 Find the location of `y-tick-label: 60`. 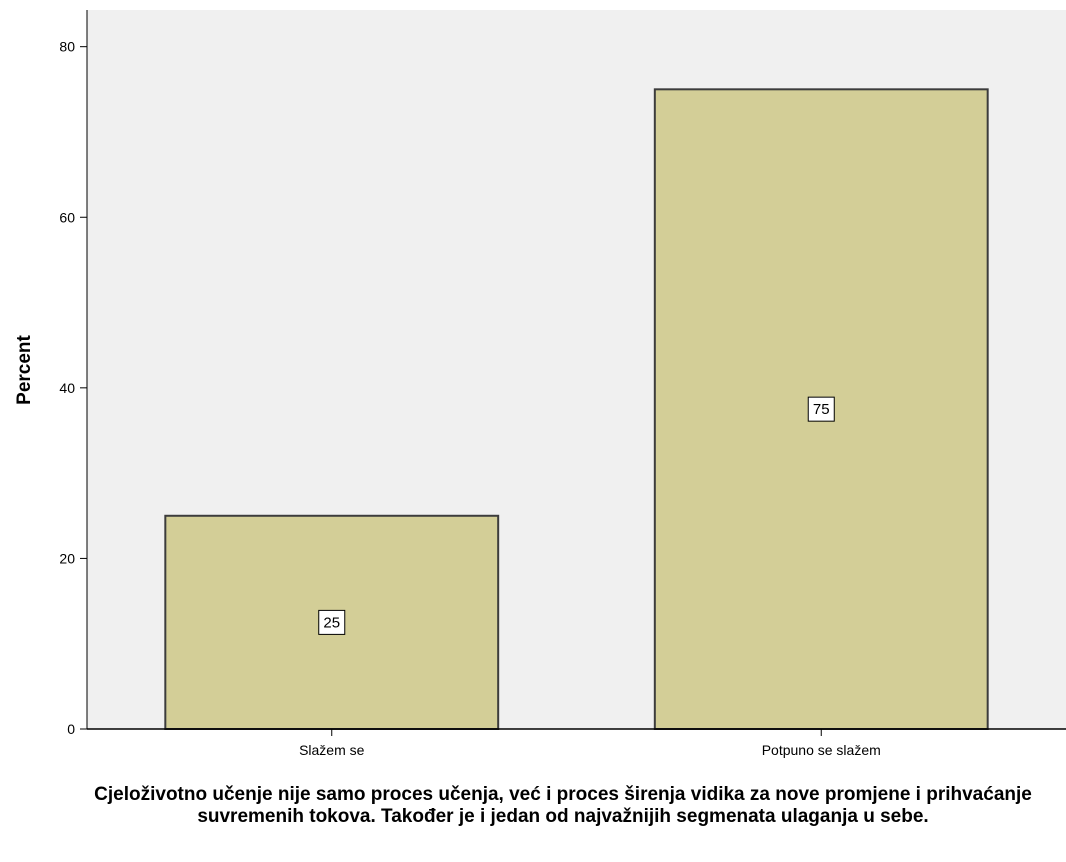

y-tick-label: 60 is located at coordinates (67, 217).